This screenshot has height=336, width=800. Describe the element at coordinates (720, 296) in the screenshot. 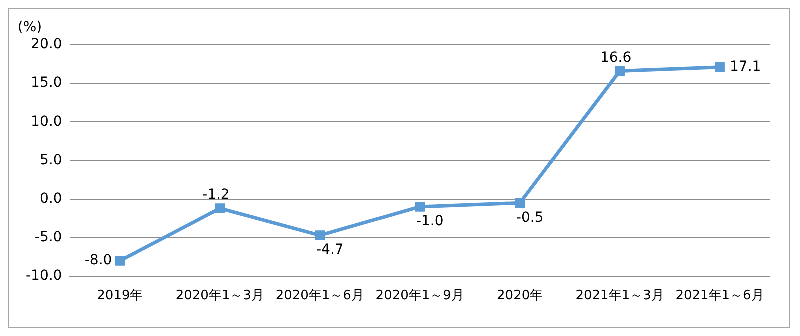

I see `x-tick-label: 2021年1～6月` at that location.